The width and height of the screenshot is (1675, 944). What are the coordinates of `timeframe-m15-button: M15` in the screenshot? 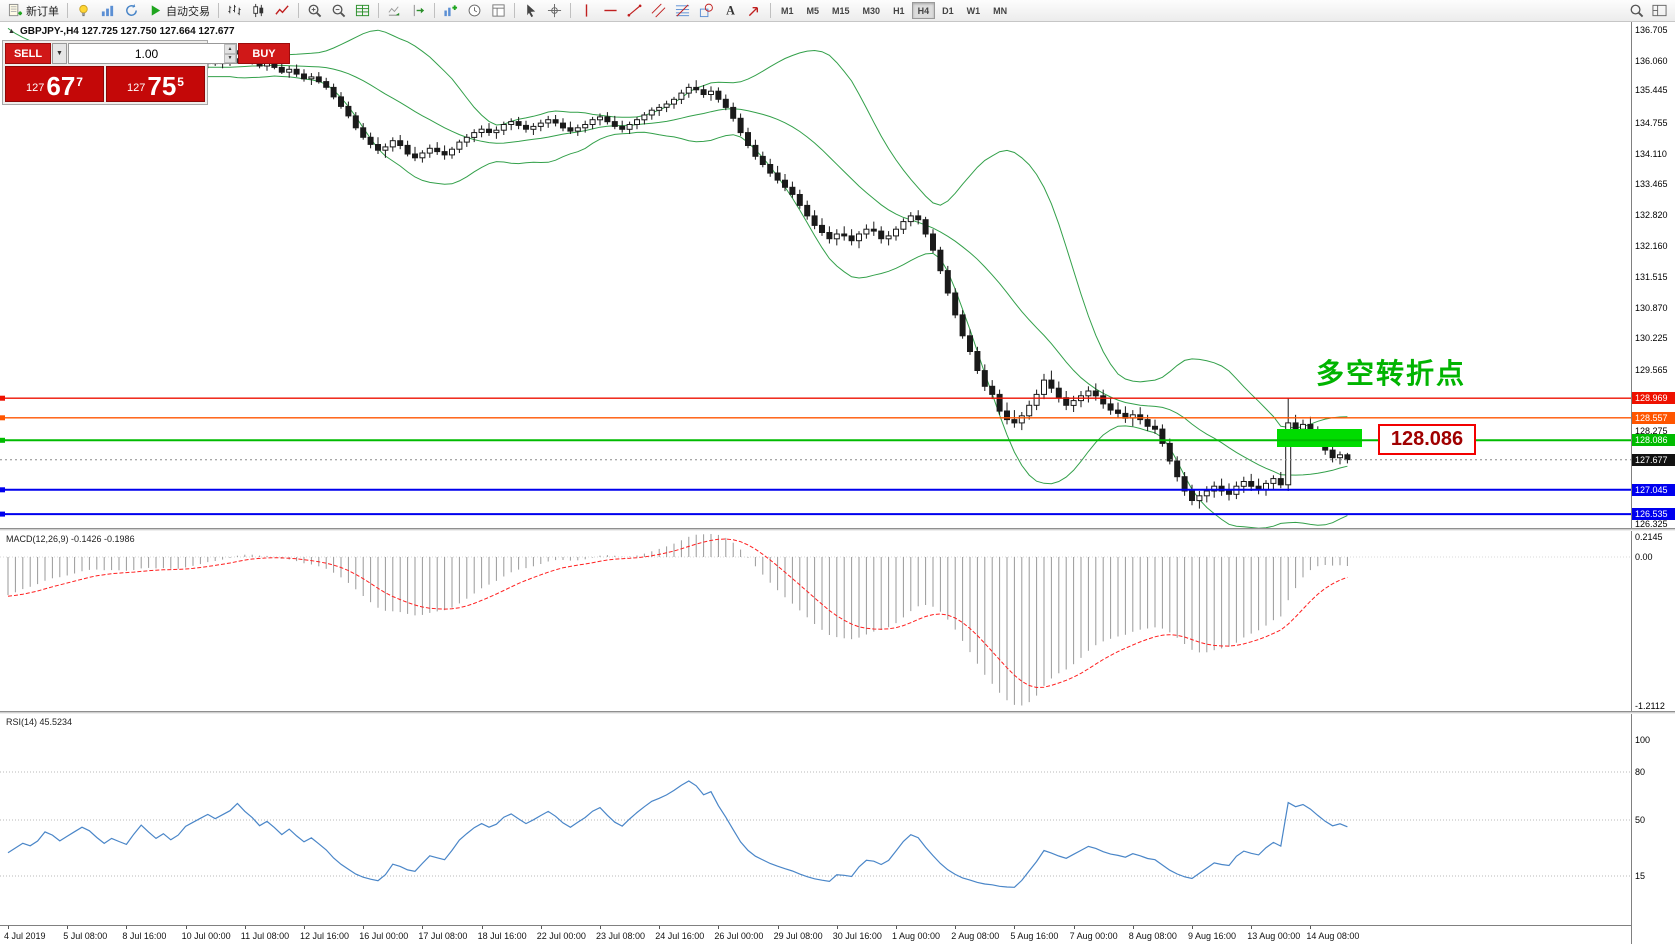 It's located at (841, 10).